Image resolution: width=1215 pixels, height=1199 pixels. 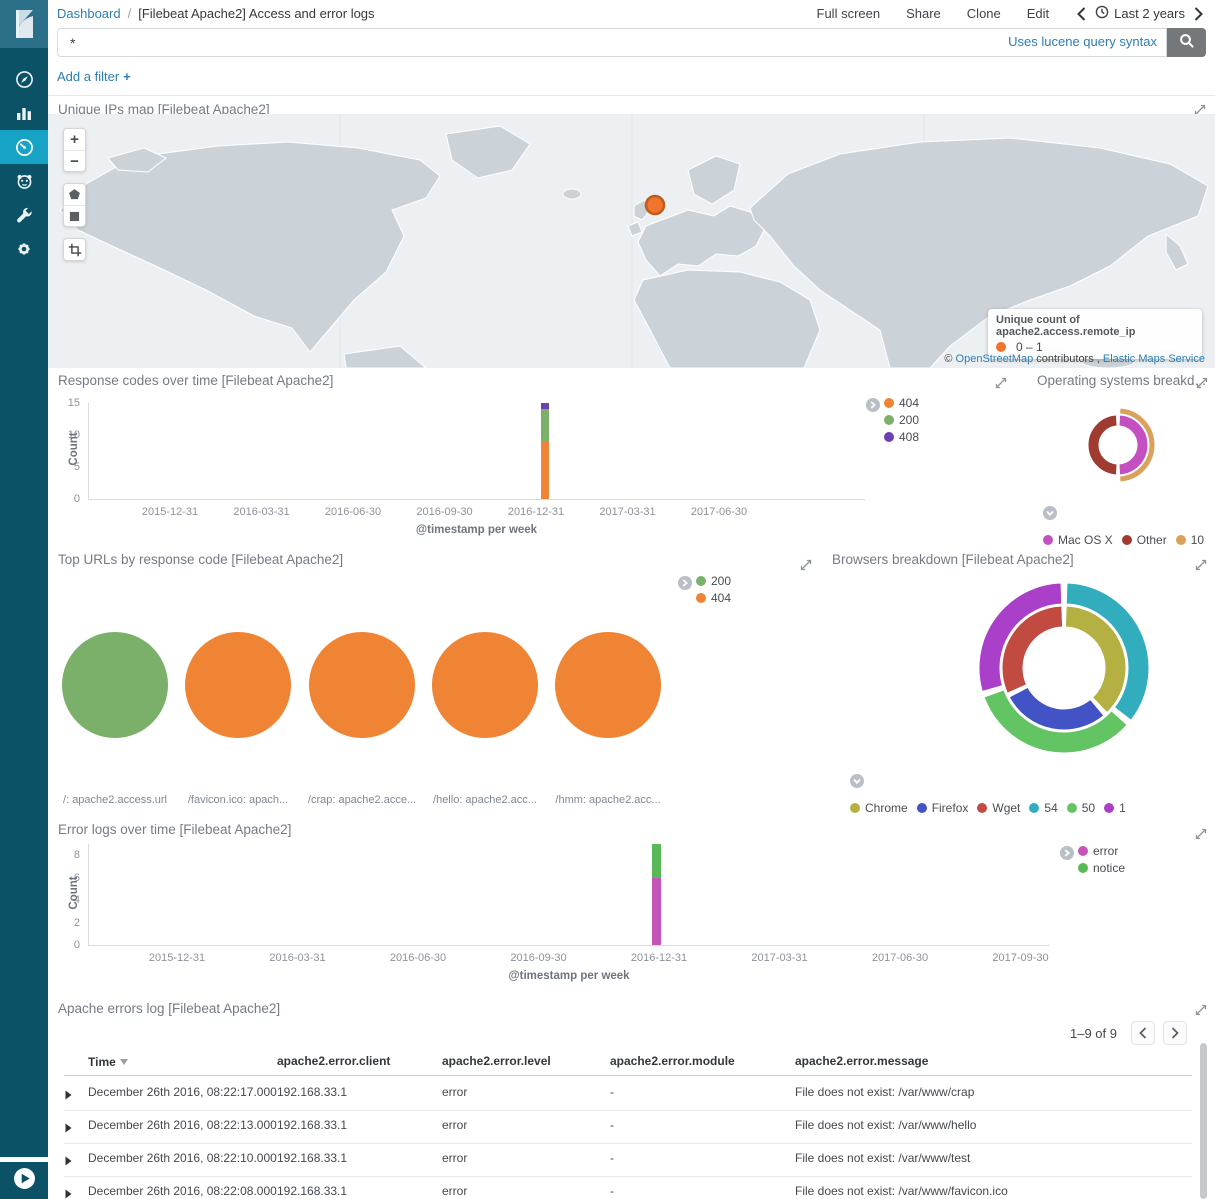 What do you see at coordinates (1198, 13) in the screenshot?
I see `time-forward-icon` at bounding box center [1198, 13].